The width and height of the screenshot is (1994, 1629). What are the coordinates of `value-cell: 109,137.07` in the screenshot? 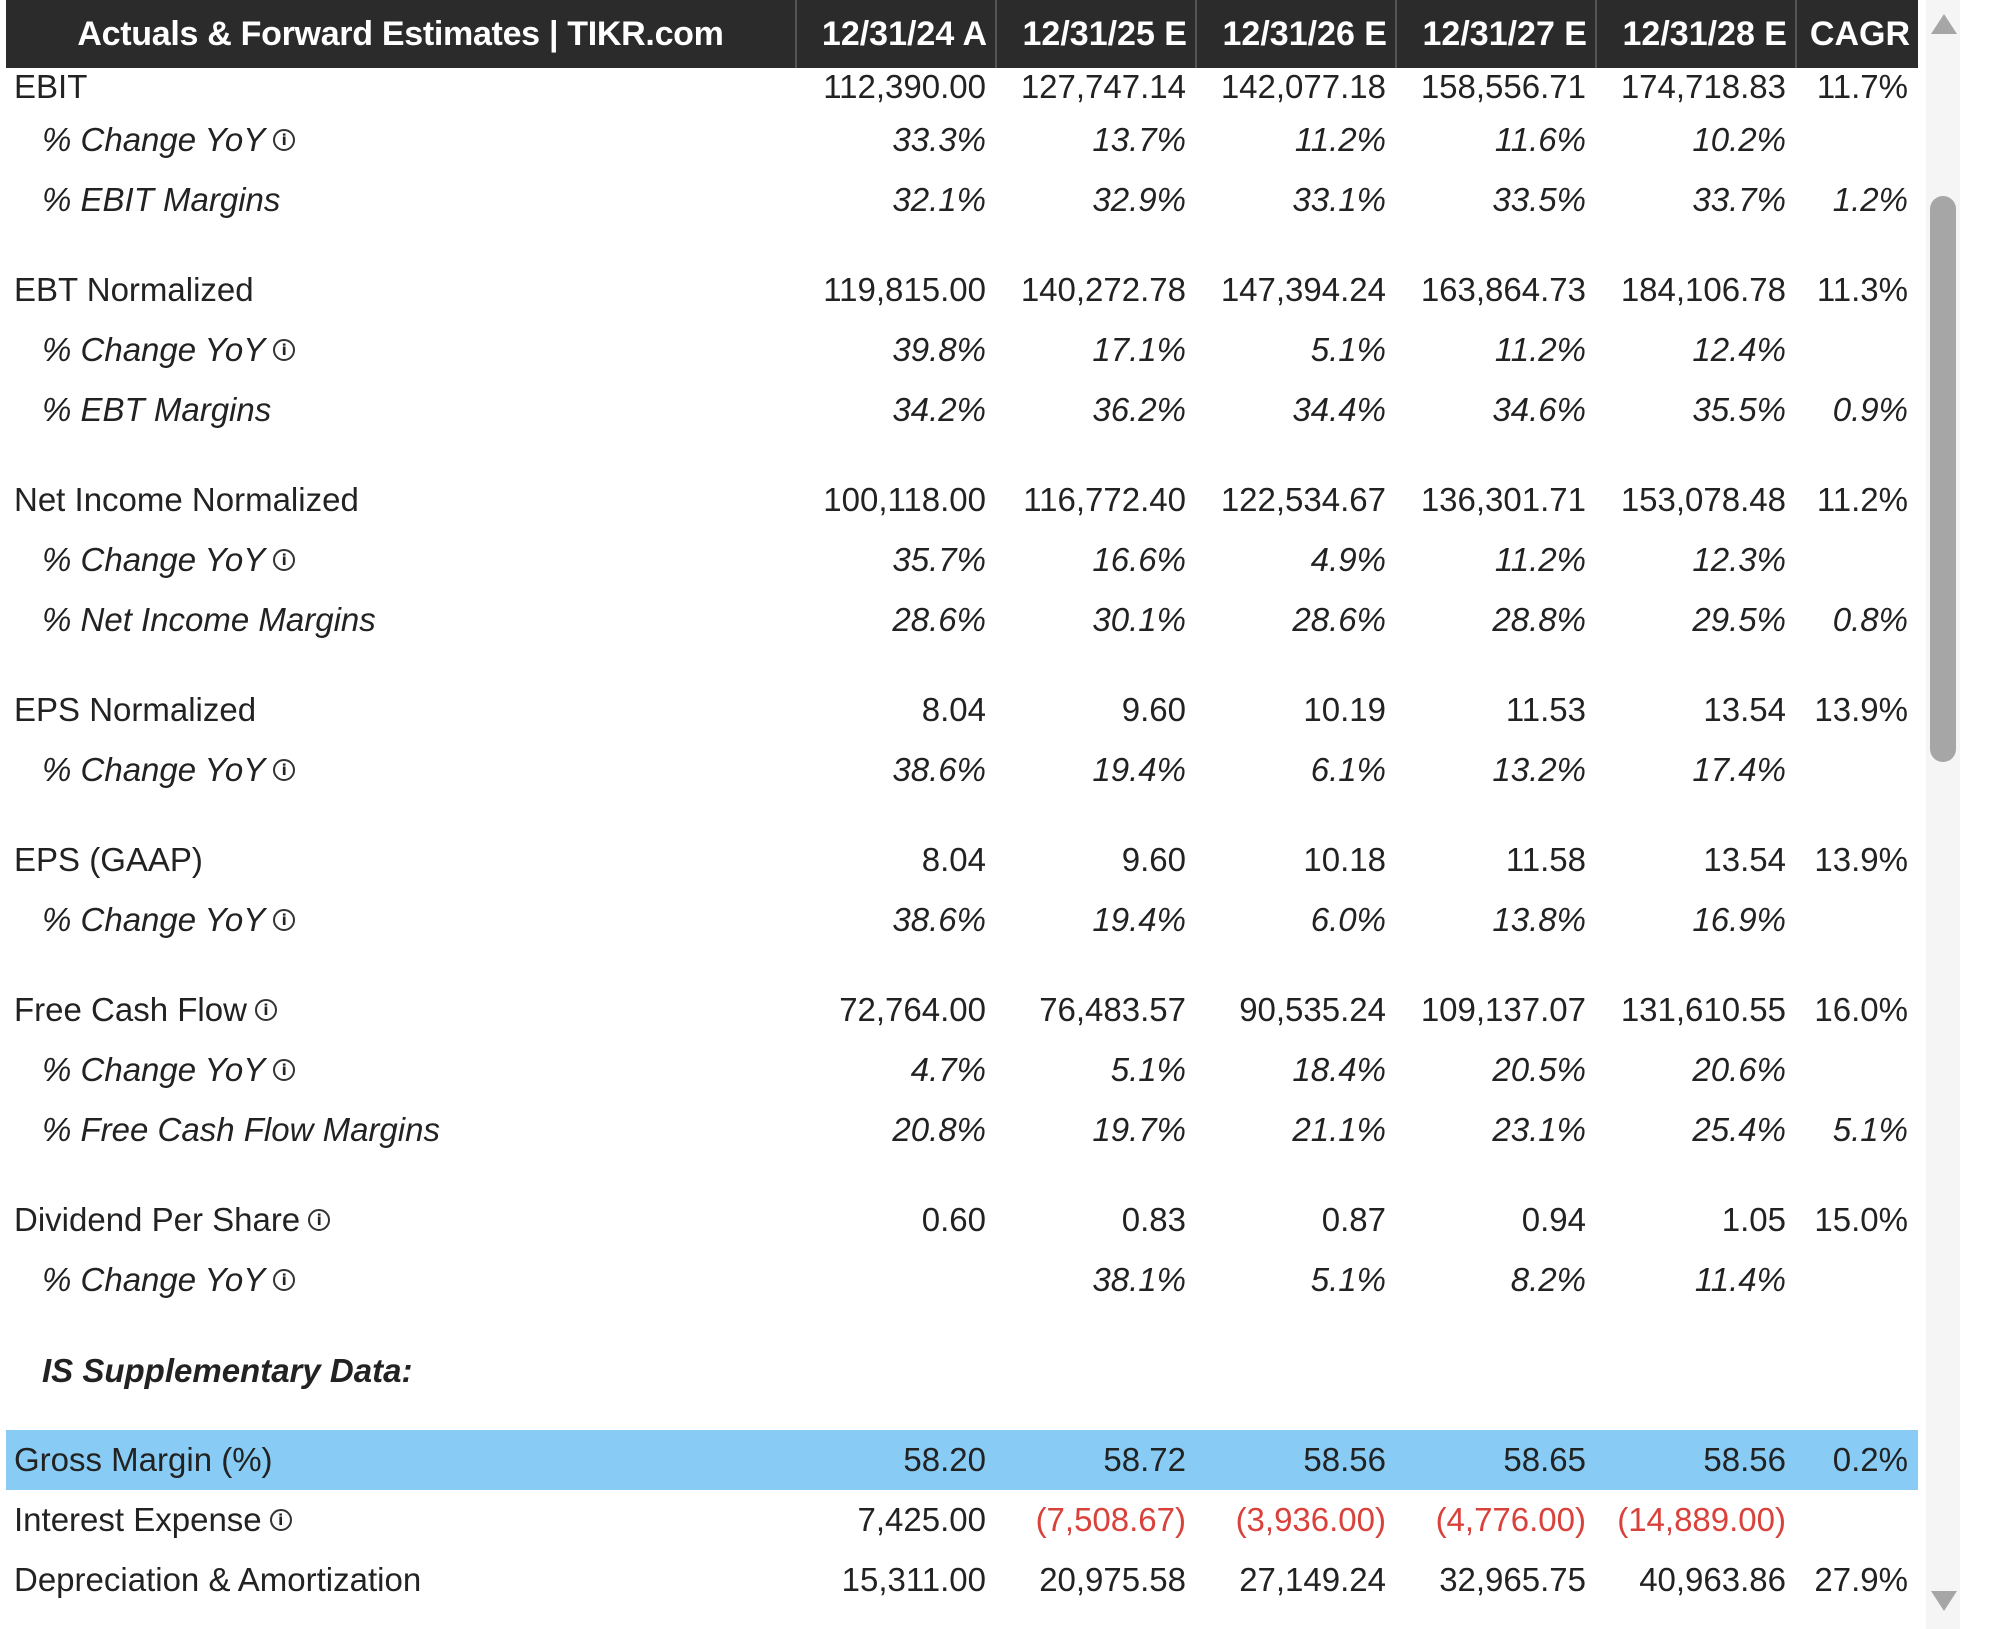 It's located at (1503, 1009).